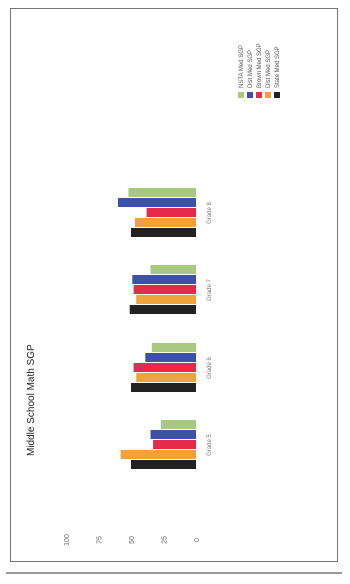 This screenshot has height=584, width=350. Describe the element at coordinates (210, 329) in the screenshot. I see `x-axis: Grade 5 Grade 6 Grade 7 Grade 8` at that location.